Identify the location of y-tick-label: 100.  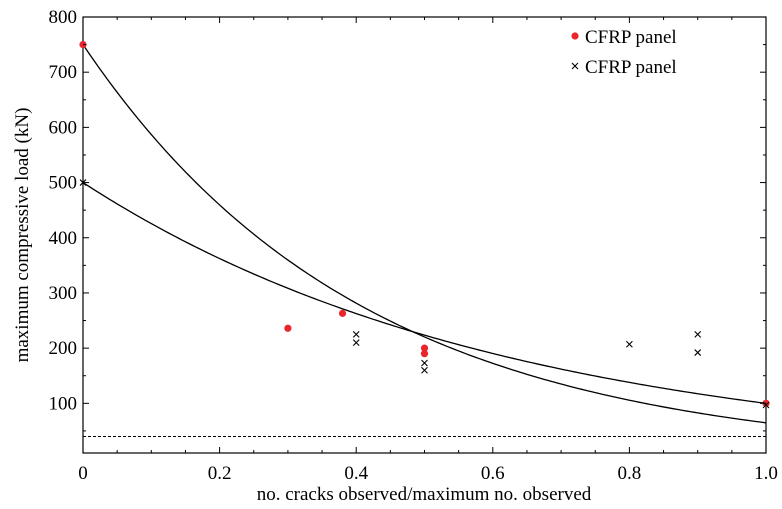
(63, 403).